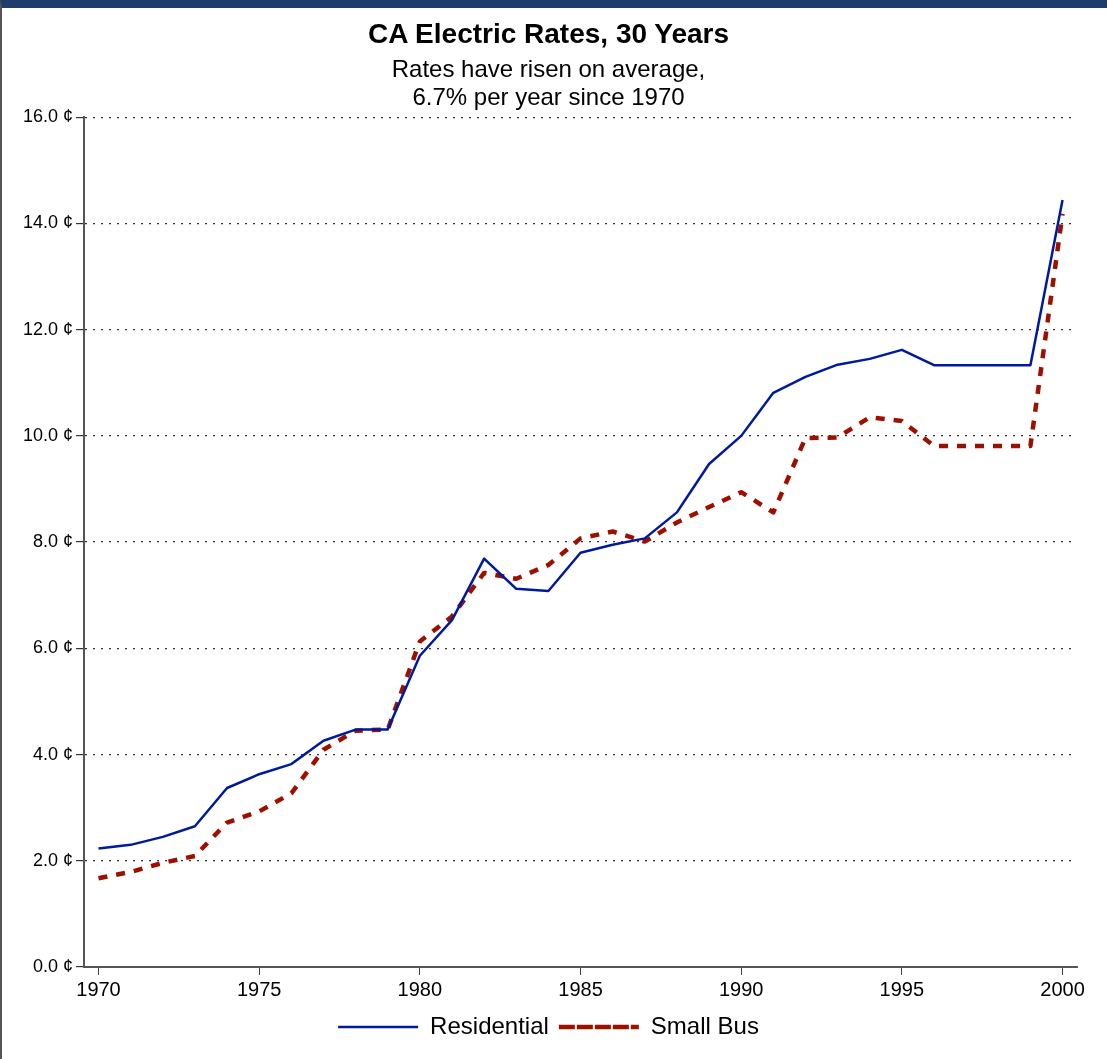 The height and width of the screenshot is (1059, 1107). Describe the element at coordinates (48, 434) in the screenshot. I see `y-tick-label: 10.0 ¢` at that location.